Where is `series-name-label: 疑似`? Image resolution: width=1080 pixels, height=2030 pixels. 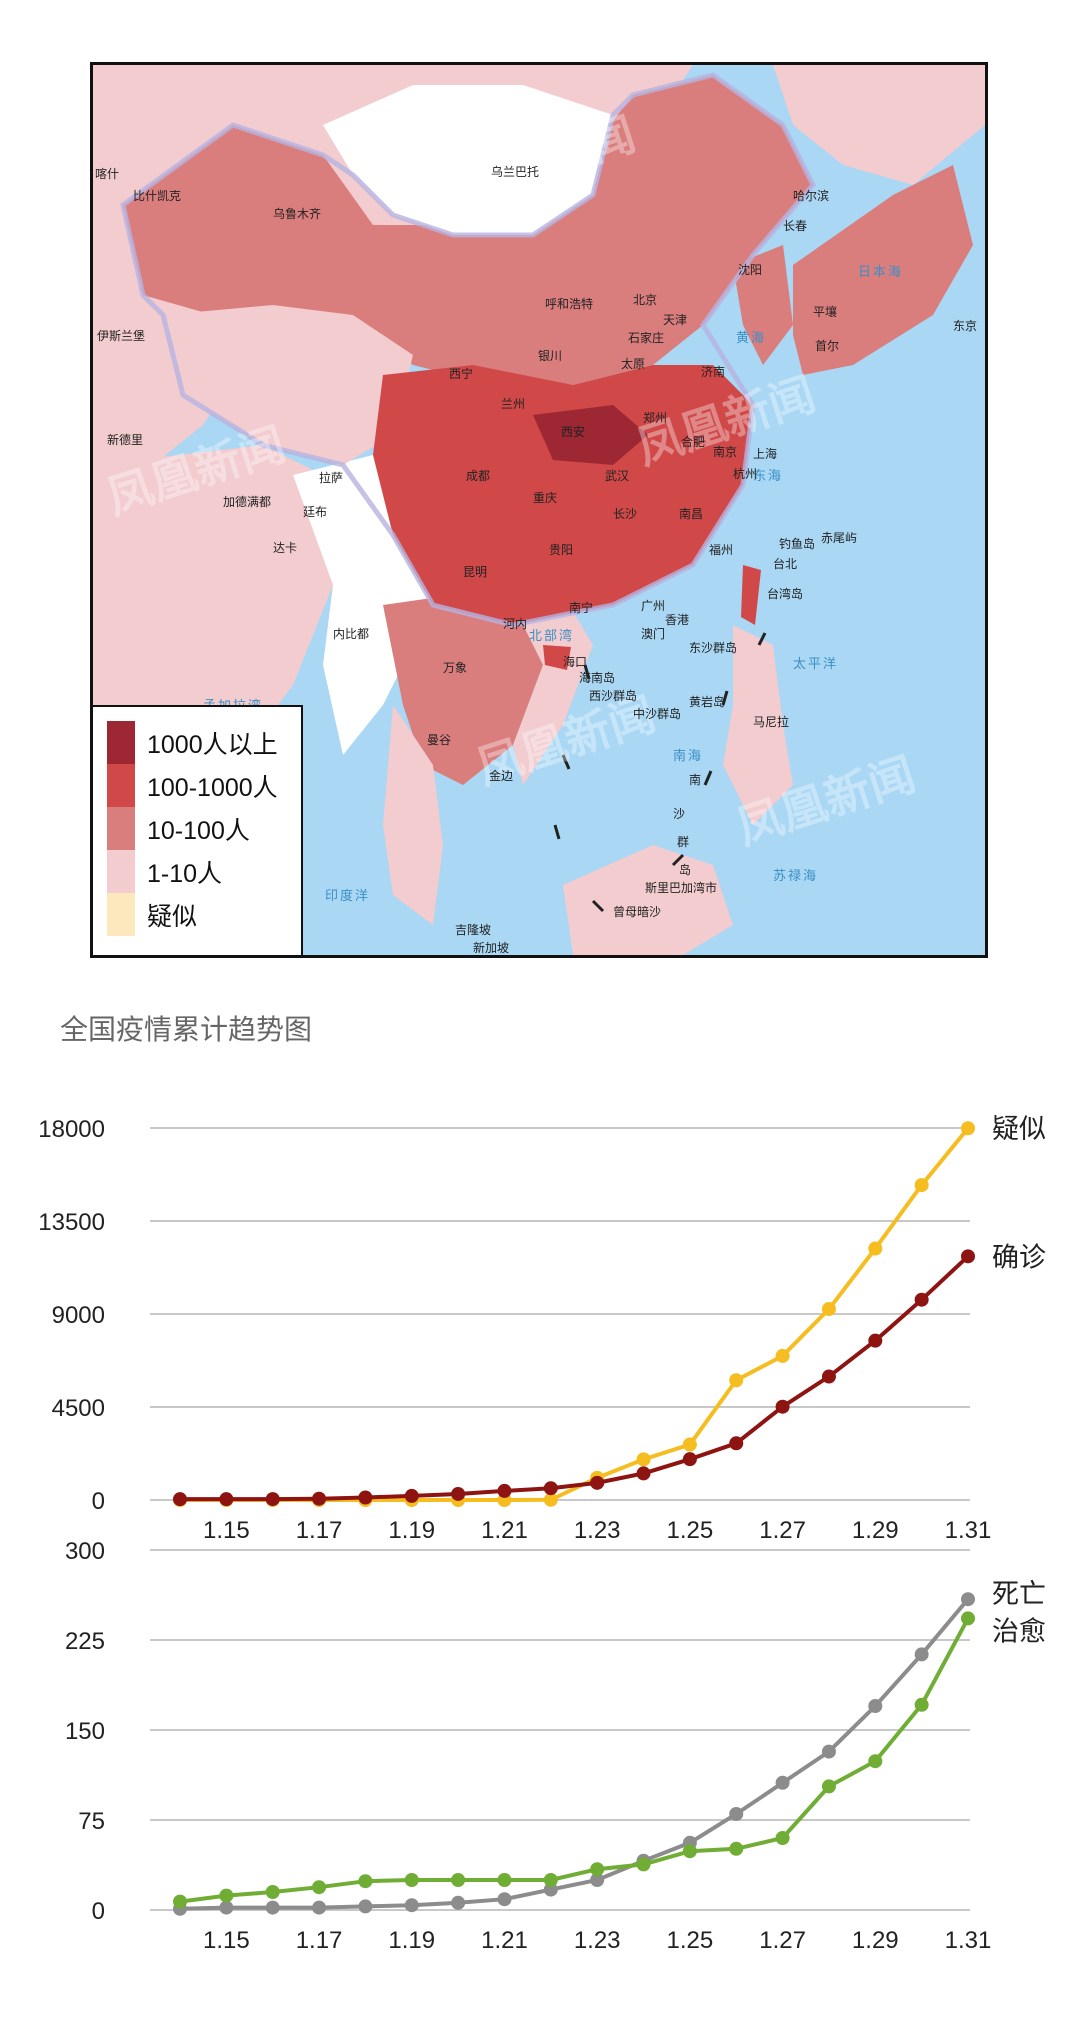 series-name-label: 疑似 is located at coordinates (1019, 1129).